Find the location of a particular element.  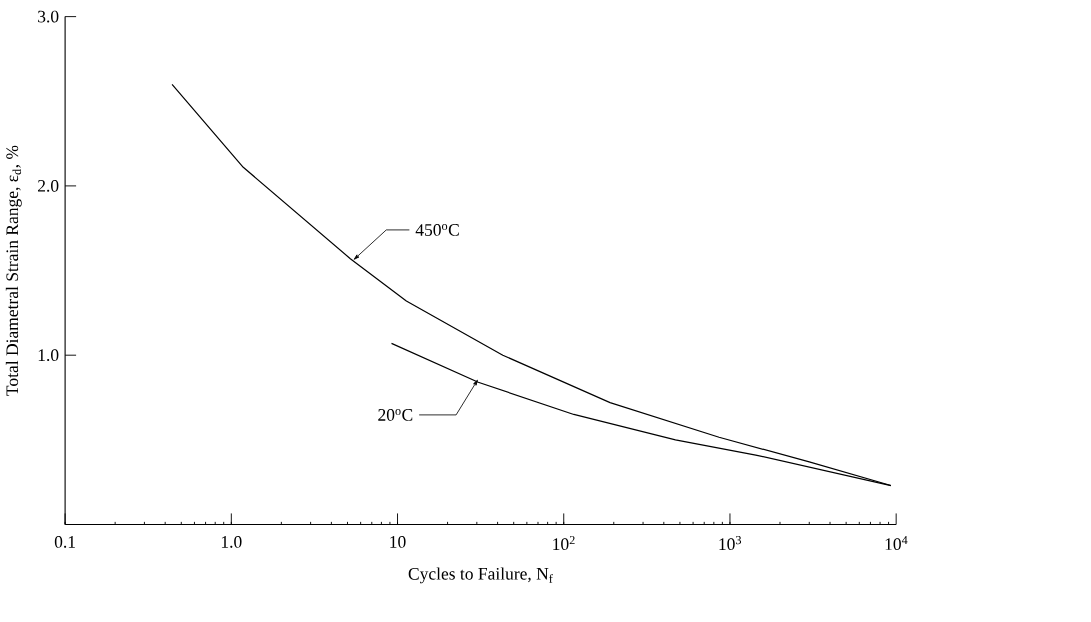

annotation: 450$^{o}$C is located at coordinates (437, 229).